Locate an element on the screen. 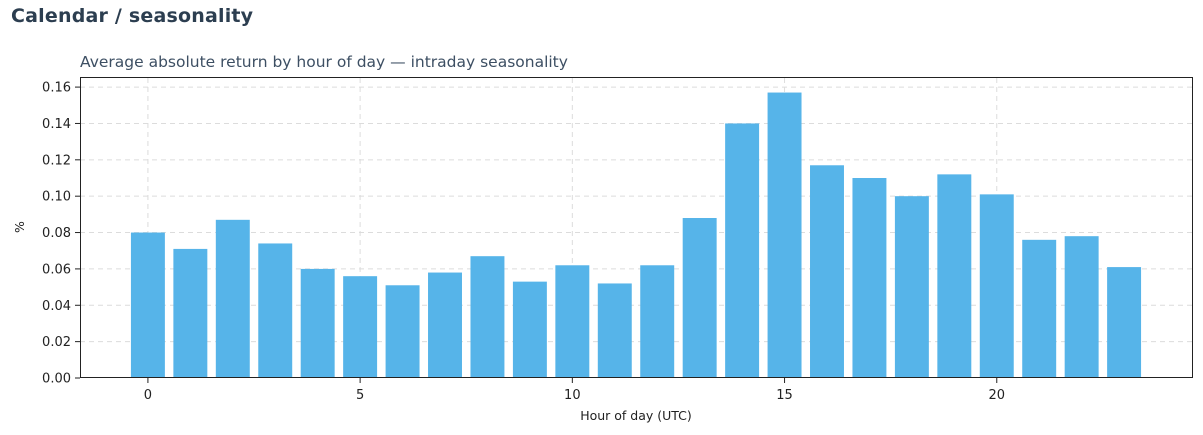  x-axis-label: Hour of day (UTC) is located at coordinates (636, 415).